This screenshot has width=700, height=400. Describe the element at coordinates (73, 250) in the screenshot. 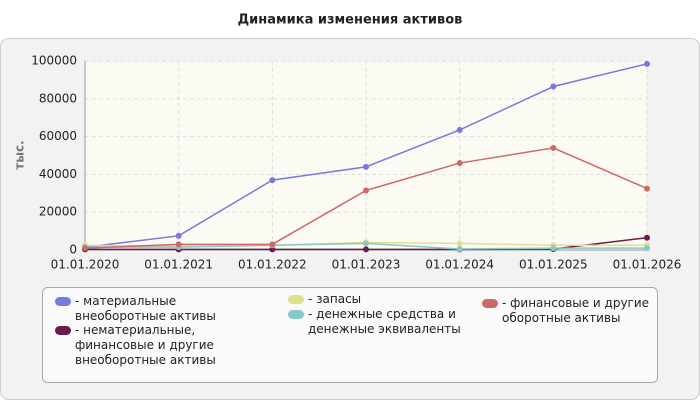

I see `y-tick-label: 0` at that location.